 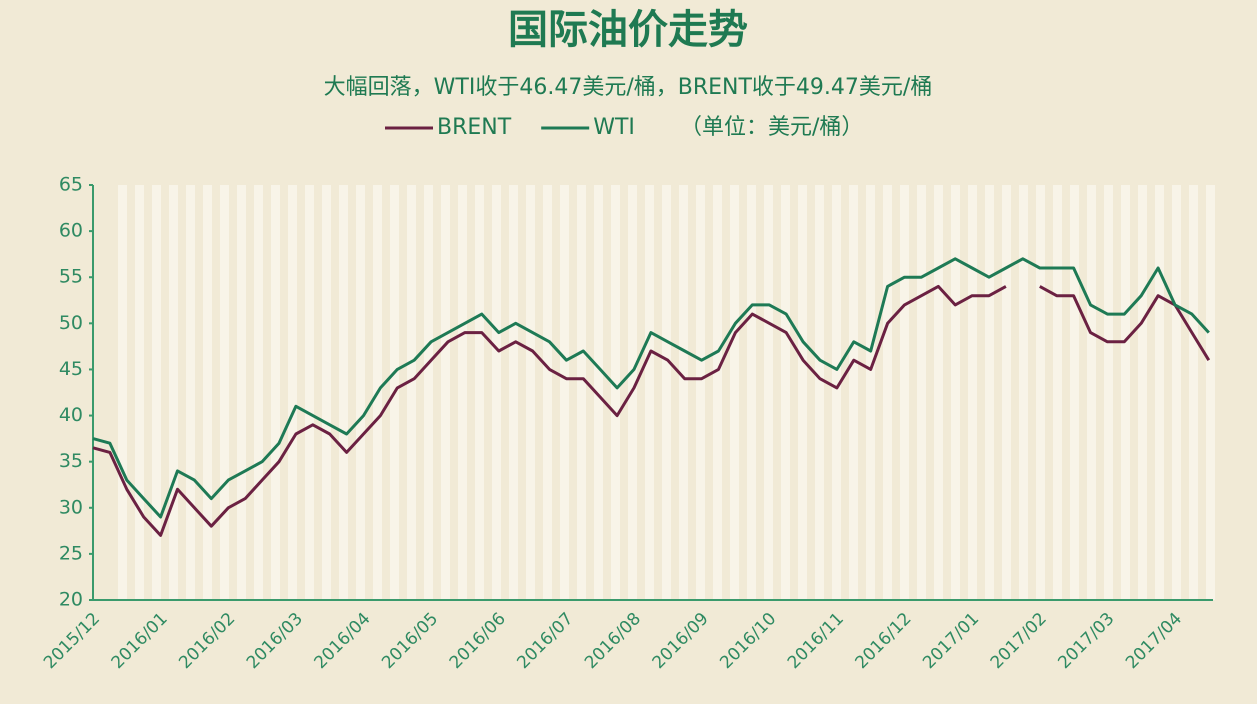 I want to click on x-tick-label: 2016/11, so click(x=816, y=641).